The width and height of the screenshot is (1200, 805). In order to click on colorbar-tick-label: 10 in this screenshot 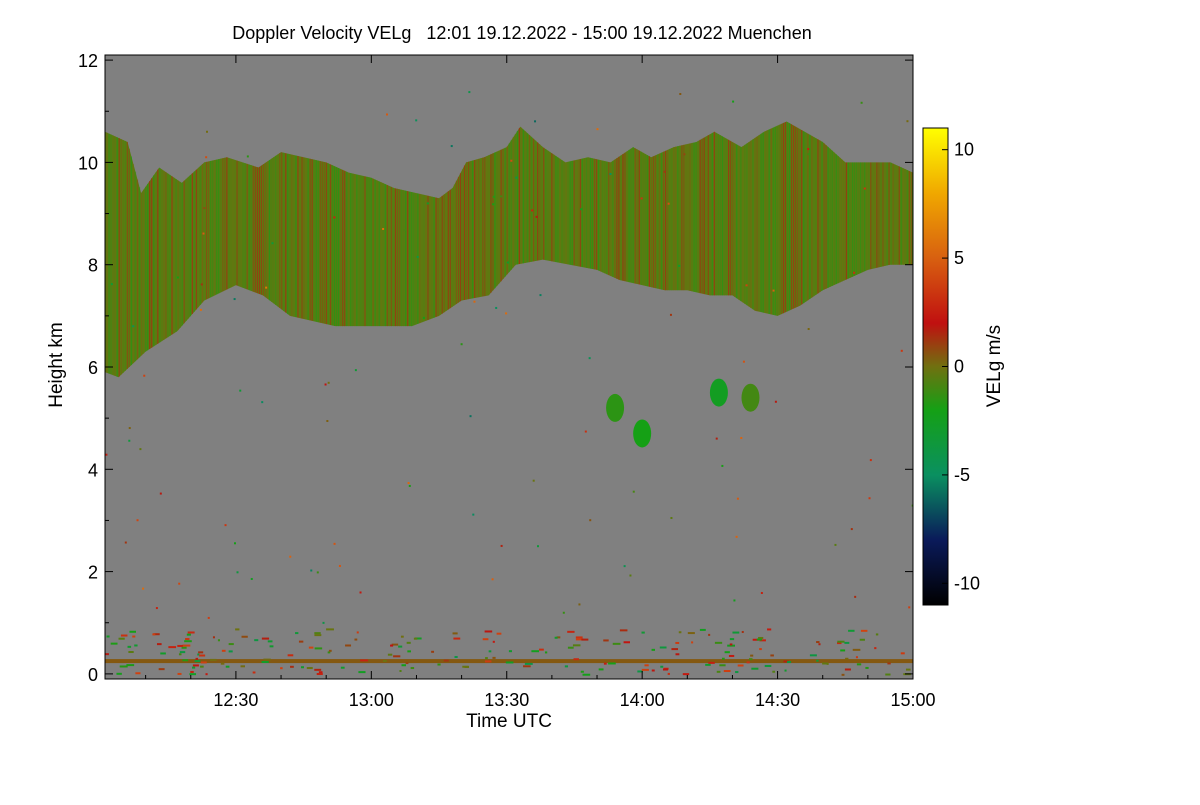, I will do `click(964, 150)`.